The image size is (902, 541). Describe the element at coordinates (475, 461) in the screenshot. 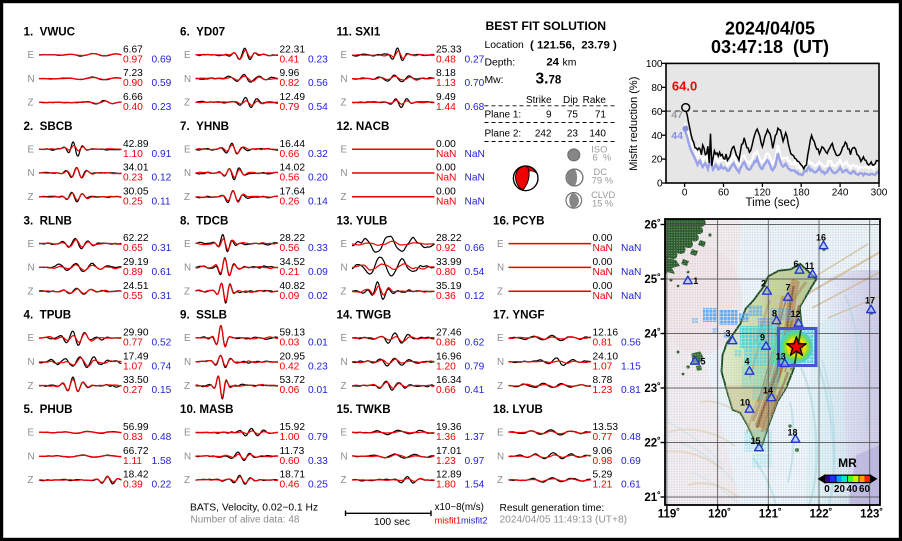

I see `svg-text: 0.97` at that location.